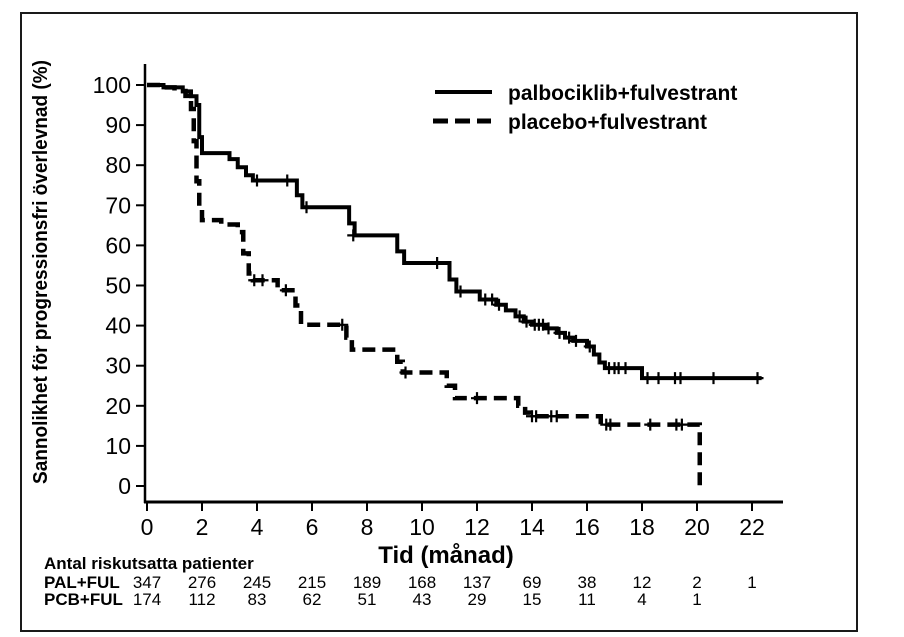  I want to click on risk-count: 15, so click(532, 599).